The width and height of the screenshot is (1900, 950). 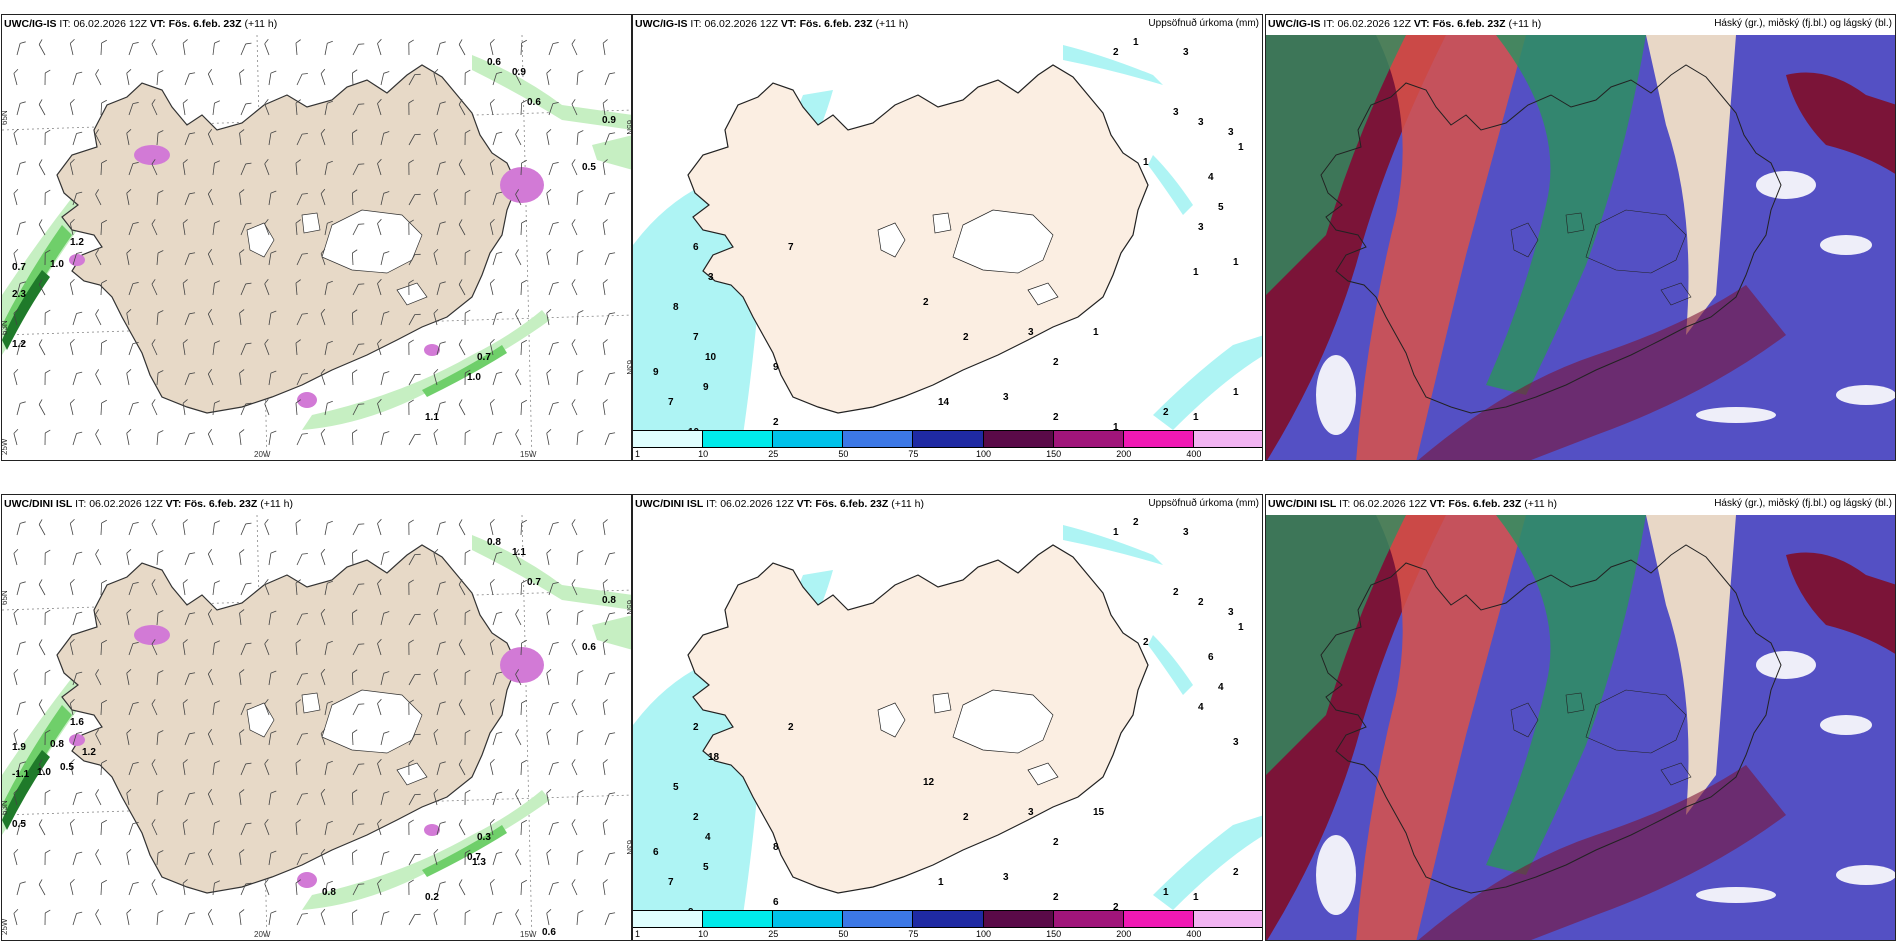 I want to click on value-label: 6, so click(x=656, y=852).